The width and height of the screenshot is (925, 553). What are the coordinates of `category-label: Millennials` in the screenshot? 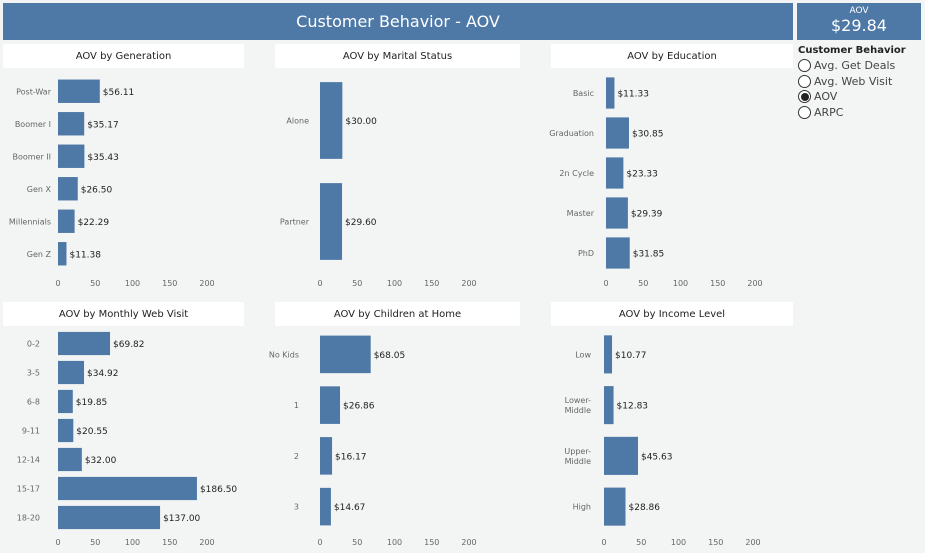 It's located at (30, 221).